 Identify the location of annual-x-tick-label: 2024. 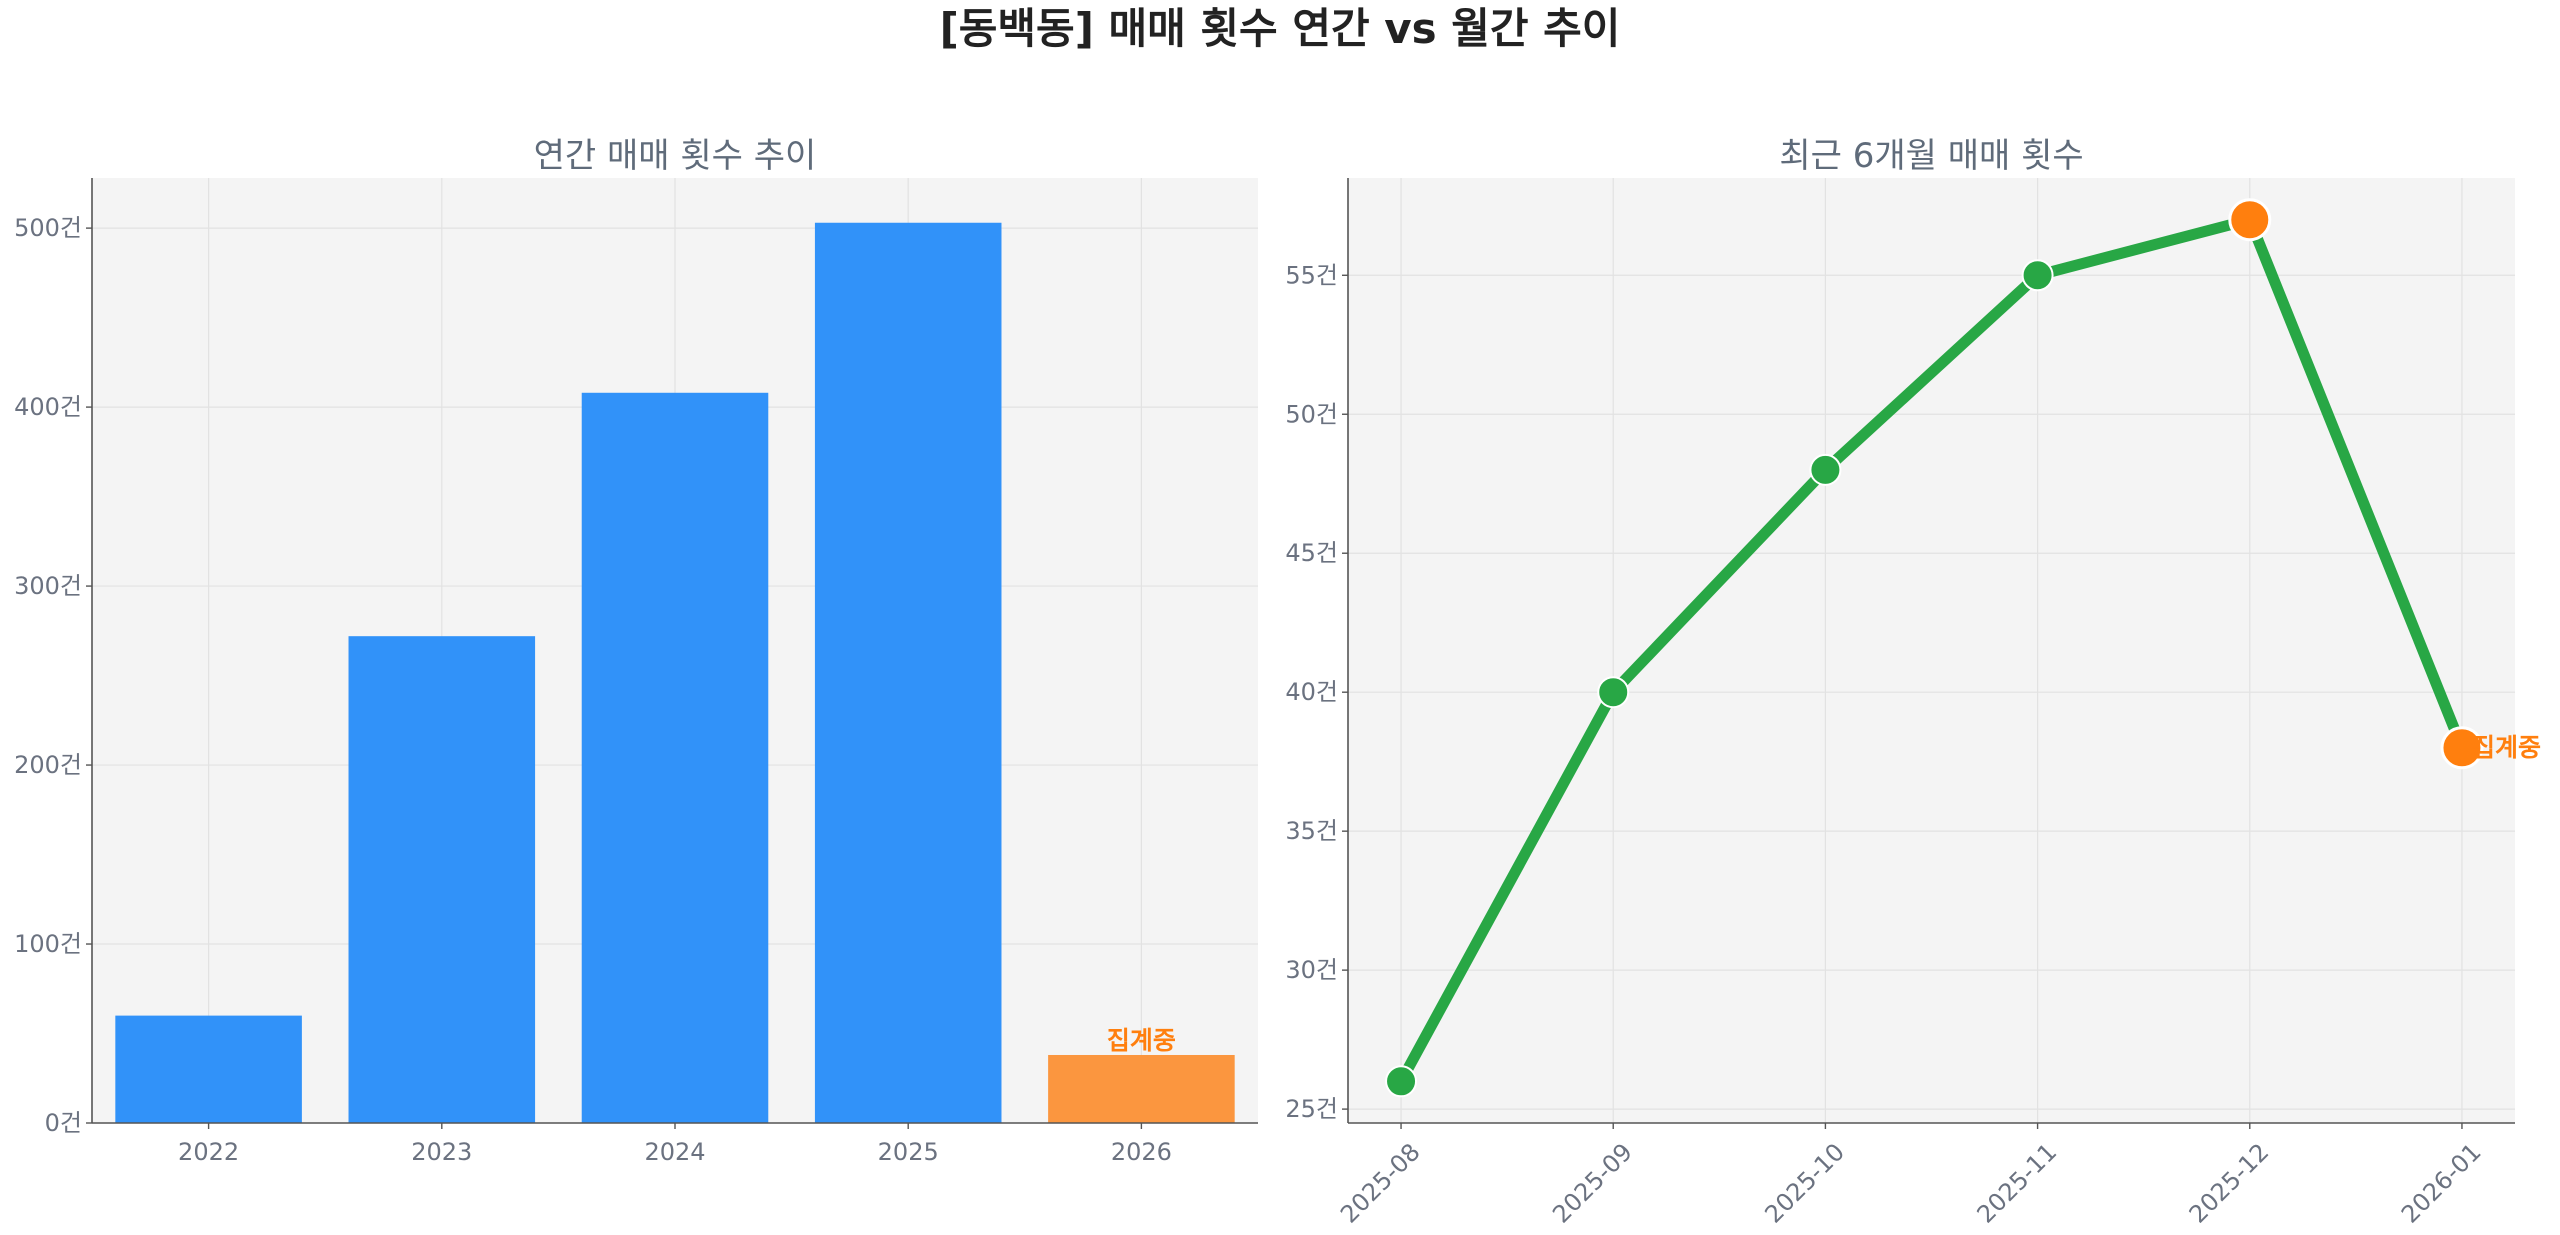
(674, 1152).